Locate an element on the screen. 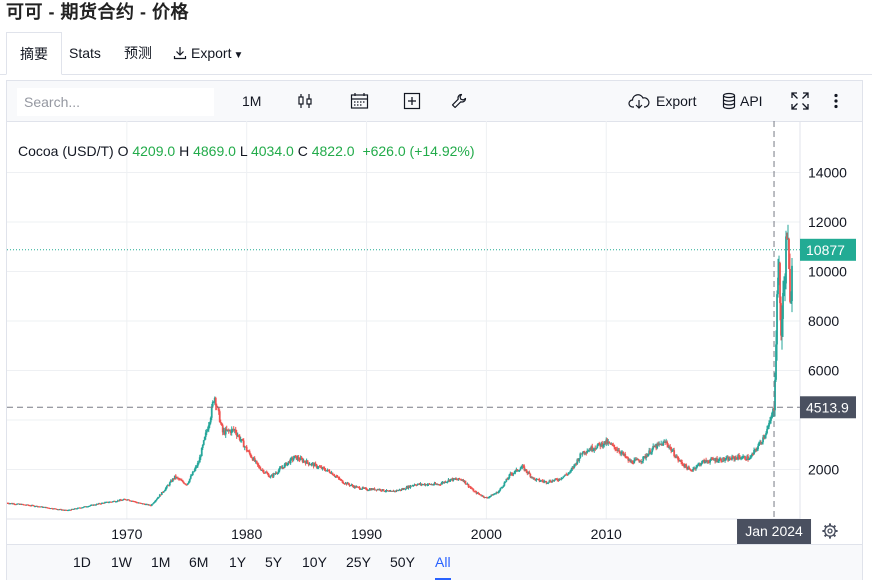 This screenshot has height=586, width=872. range-50y: 50Y is located at coordinates (402, 562).